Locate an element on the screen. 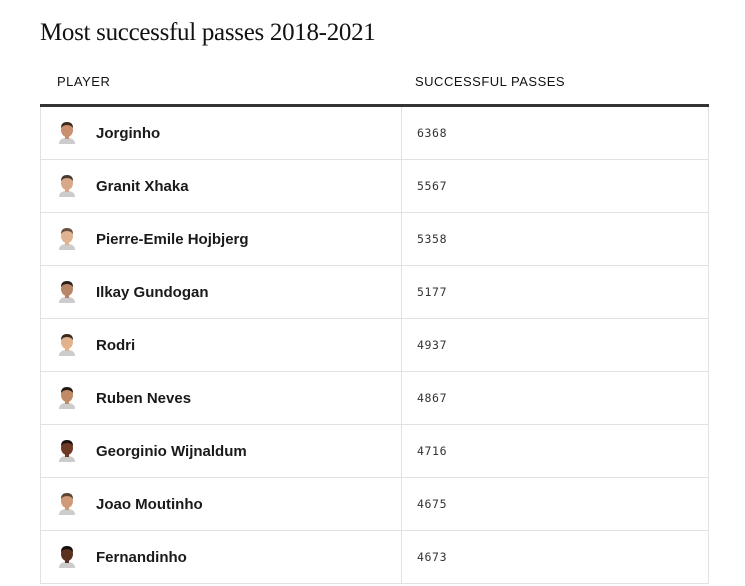  player-name: Granit Xhaka is located at coordinates (142, 186).